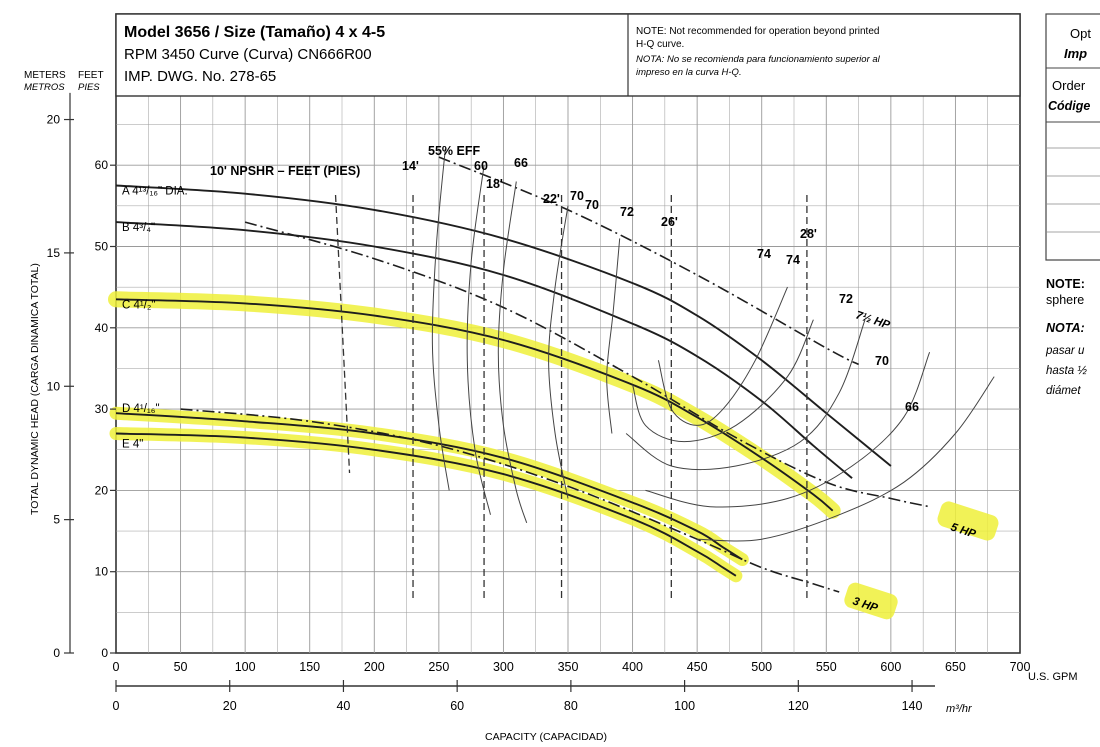 The width and height of the screenshot is (1100, 747). I want to click on impeller-label: E 4", so click(132, 444).